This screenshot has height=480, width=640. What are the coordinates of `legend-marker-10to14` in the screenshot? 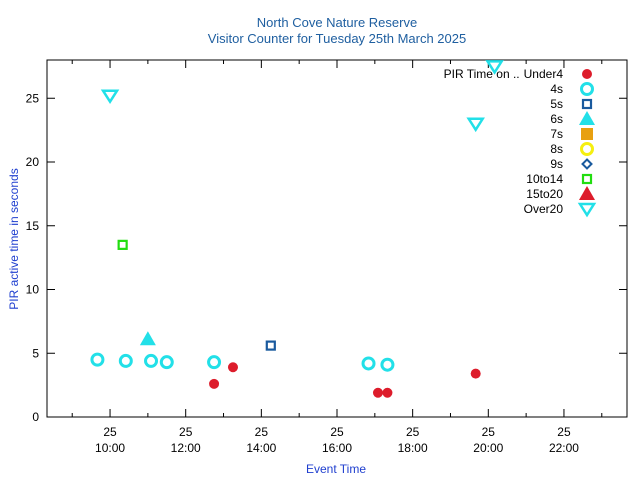 It's located at (587, 179).